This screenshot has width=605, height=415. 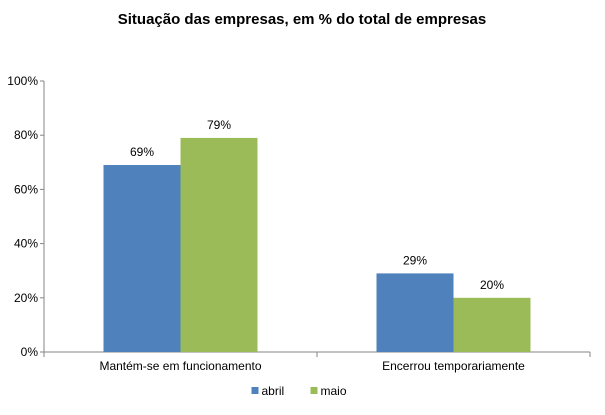 What do you see at coordinates (30, 352) in the screenshot?
I see `y-tick-label: 0%` at bounding box center [30, 352].